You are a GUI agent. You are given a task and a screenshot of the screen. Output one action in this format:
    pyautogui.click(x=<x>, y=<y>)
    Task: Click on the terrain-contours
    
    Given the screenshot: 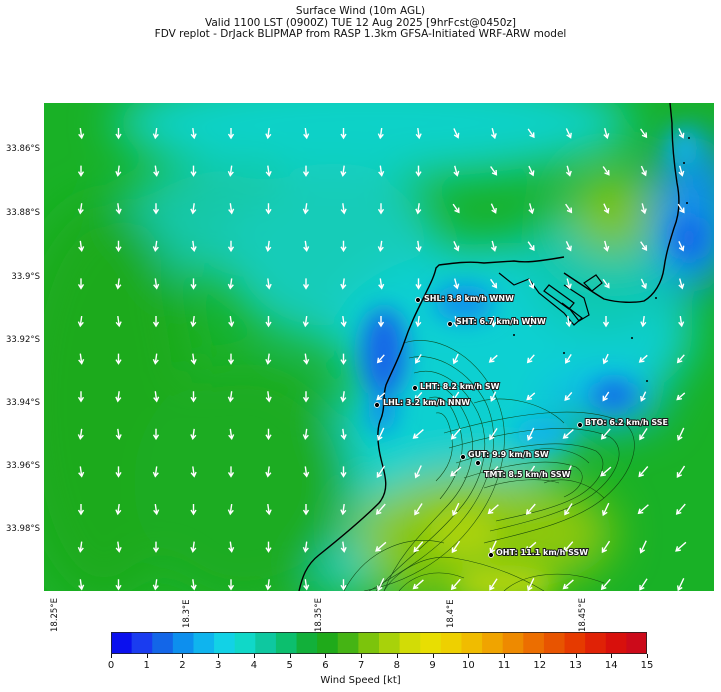 What is the action you would take?
    pyautogui.click(x=489, y=465)
    